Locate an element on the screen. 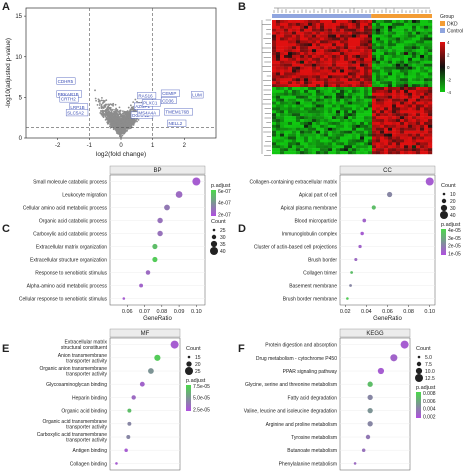  legend-title-padj: p.adjust is located at coordinates (426, 388).